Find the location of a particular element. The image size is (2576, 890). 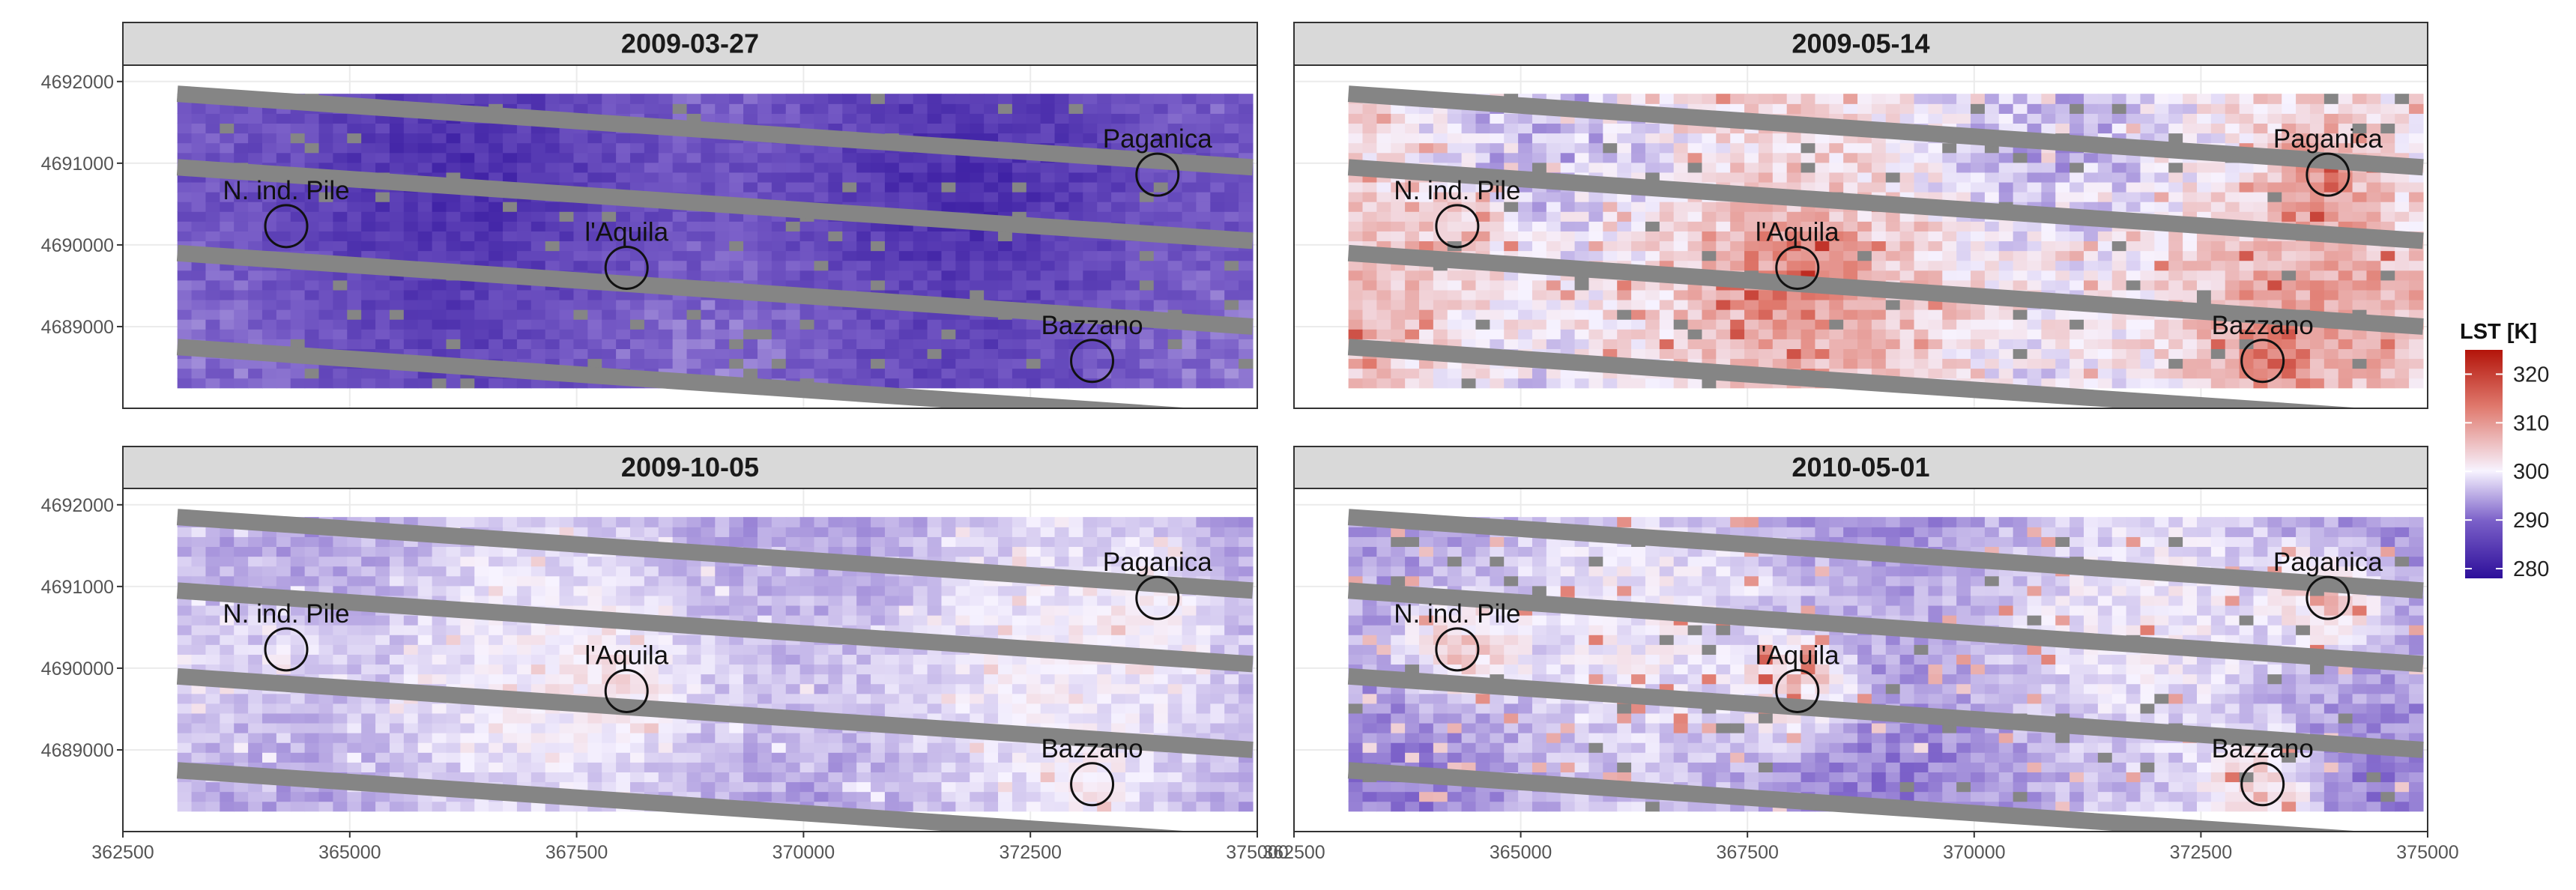

site-label: Bazzano is located at coordinates (1092, 325).